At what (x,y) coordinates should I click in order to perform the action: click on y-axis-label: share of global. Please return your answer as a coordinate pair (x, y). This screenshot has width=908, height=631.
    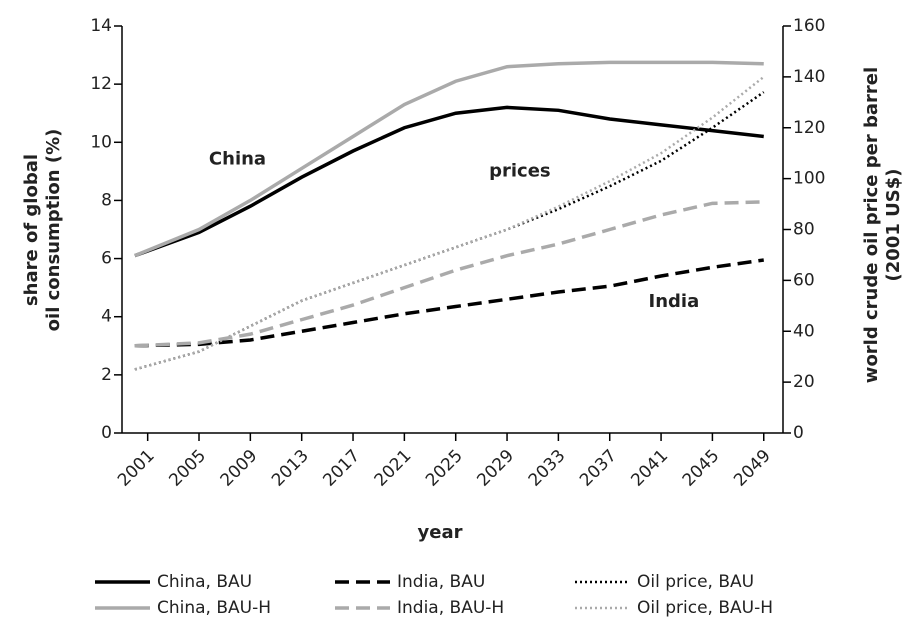
    Looking at the image, I should click on (31, 230).